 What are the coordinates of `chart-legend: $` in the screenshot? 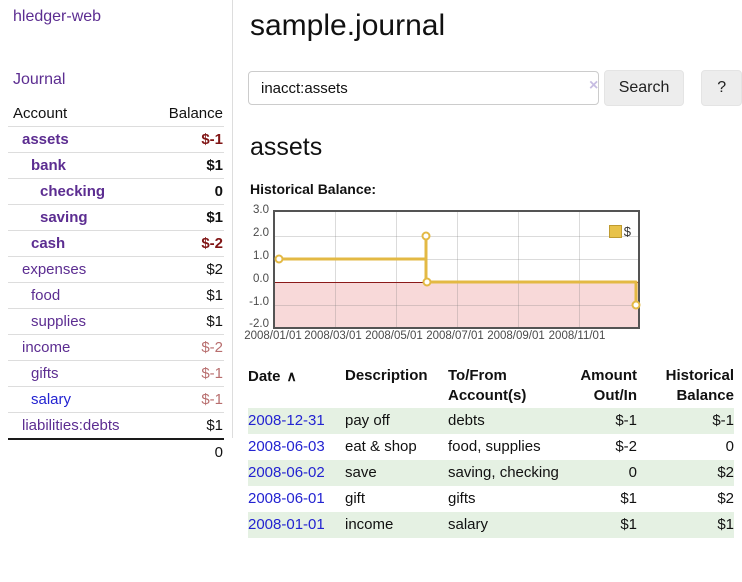 It's located at (619, 231).